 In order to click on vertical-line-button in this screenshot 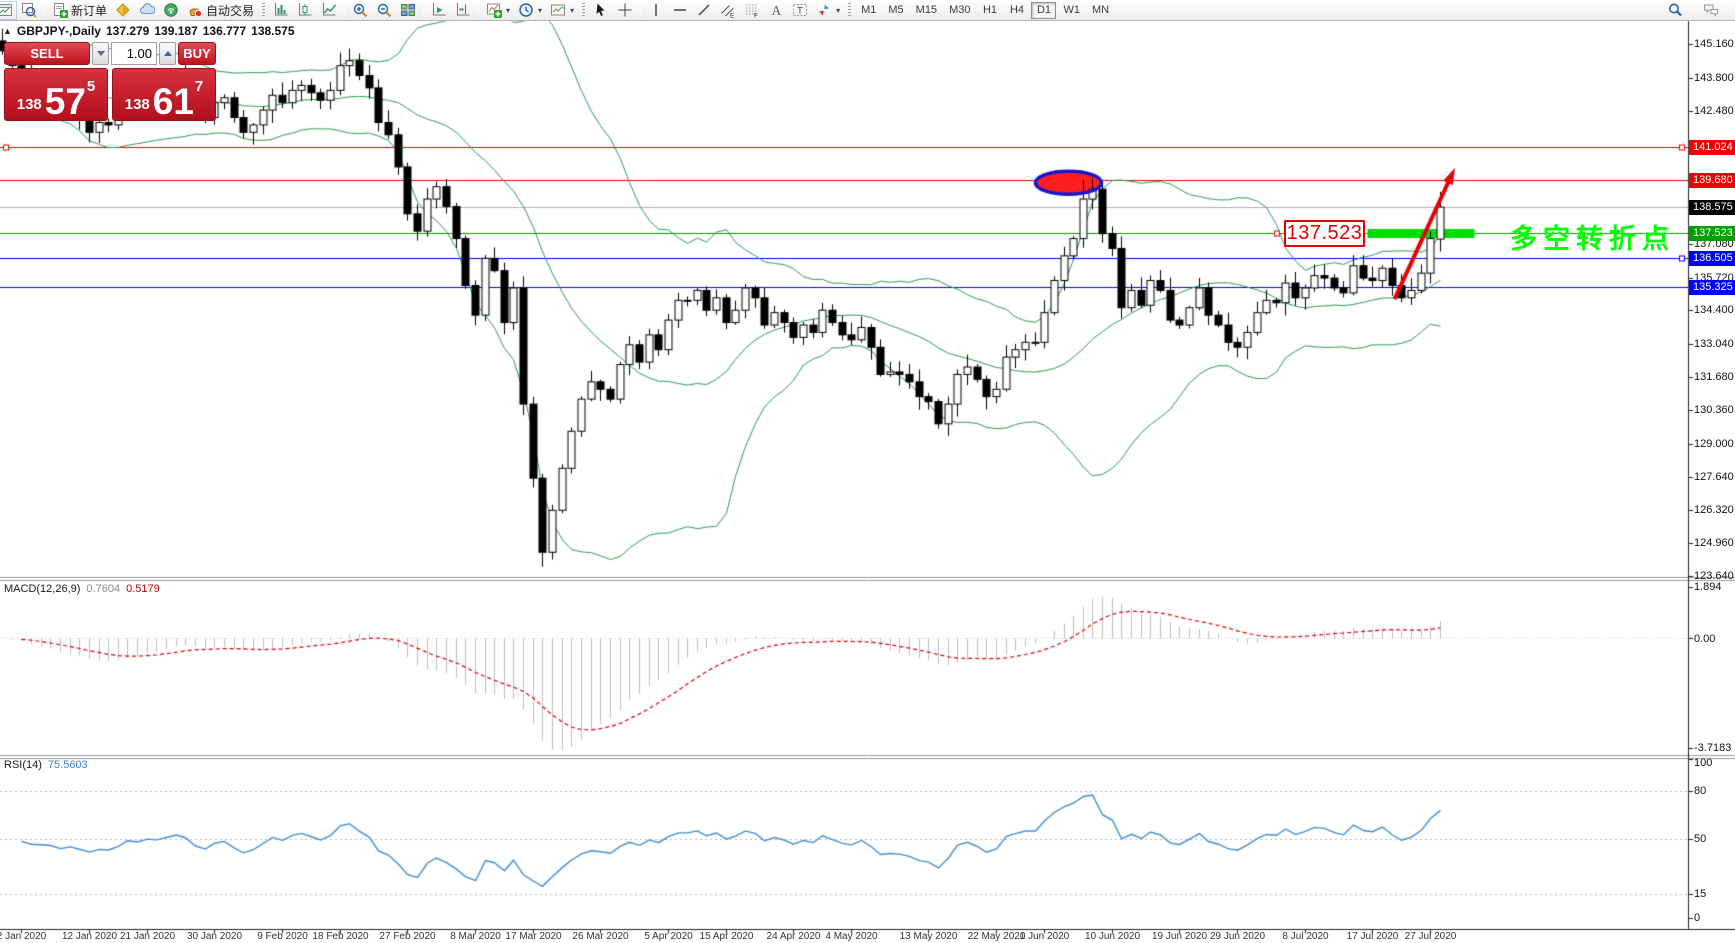, I will do `click(656, 10)`.